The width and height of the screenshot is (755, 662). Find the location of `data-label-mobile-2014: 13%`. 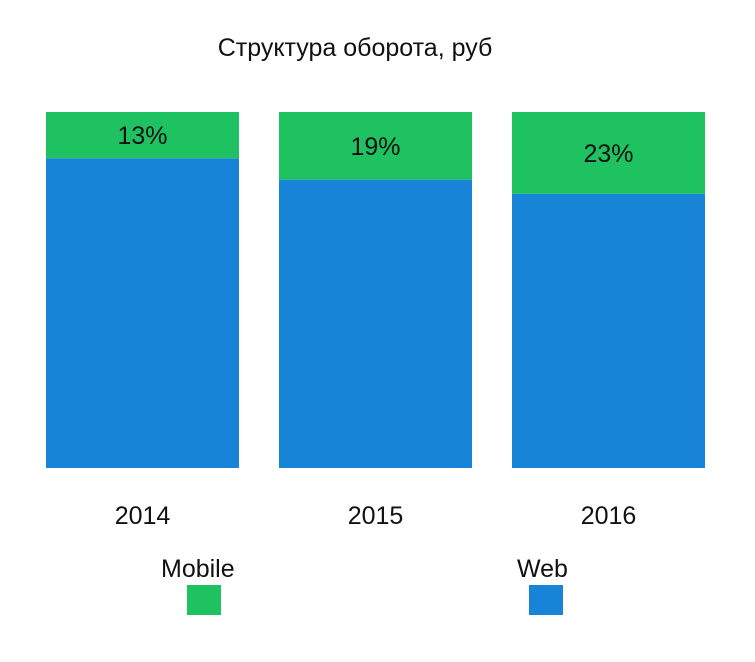

data-label-mobile-2014: 13% is located at coordinates (142, 136).